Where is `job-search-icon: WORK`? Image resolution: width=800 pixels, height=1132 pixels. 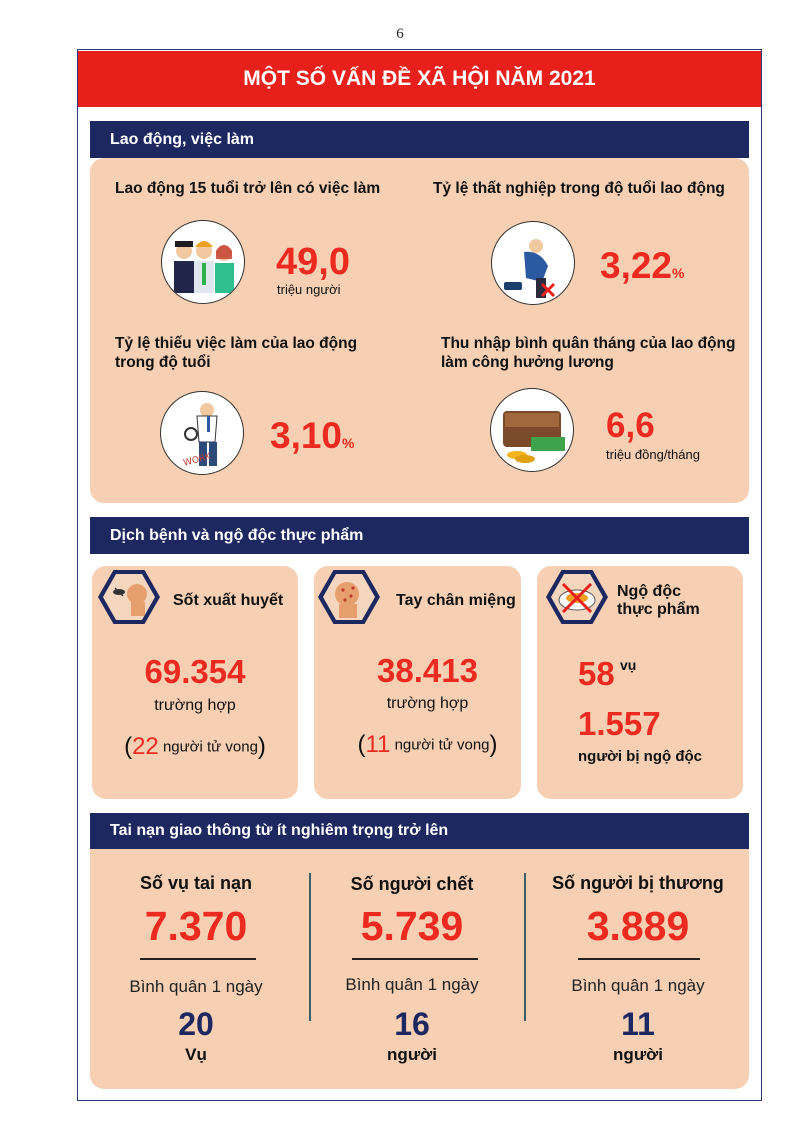 job-search-icon: WORK is located at coordinates (202, 433).